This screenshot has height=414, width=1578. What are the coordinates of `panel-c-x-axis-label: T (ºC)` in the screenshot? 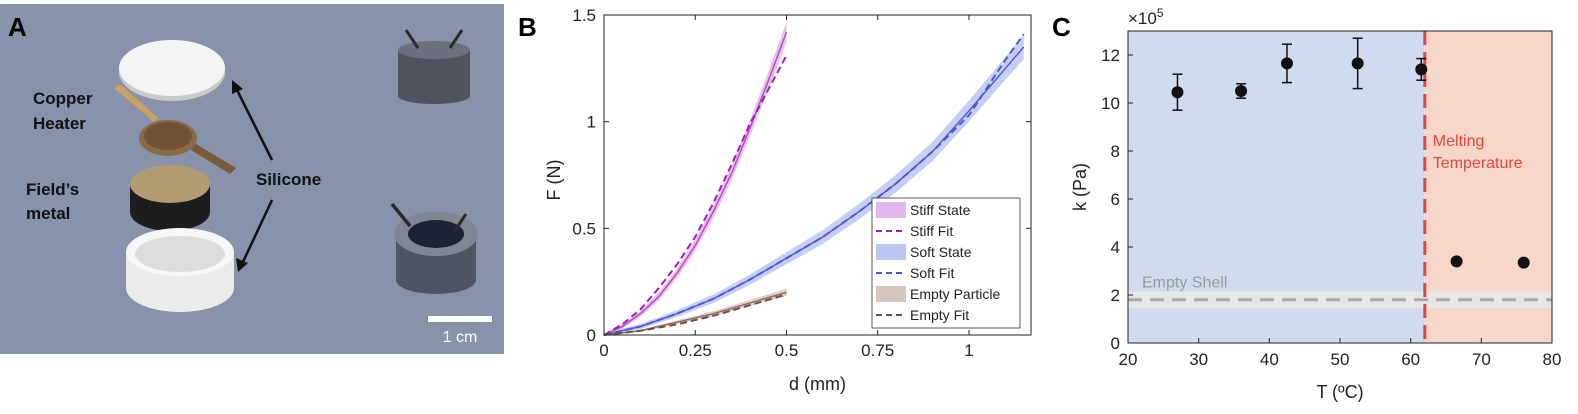 It's located at (1339, 392).